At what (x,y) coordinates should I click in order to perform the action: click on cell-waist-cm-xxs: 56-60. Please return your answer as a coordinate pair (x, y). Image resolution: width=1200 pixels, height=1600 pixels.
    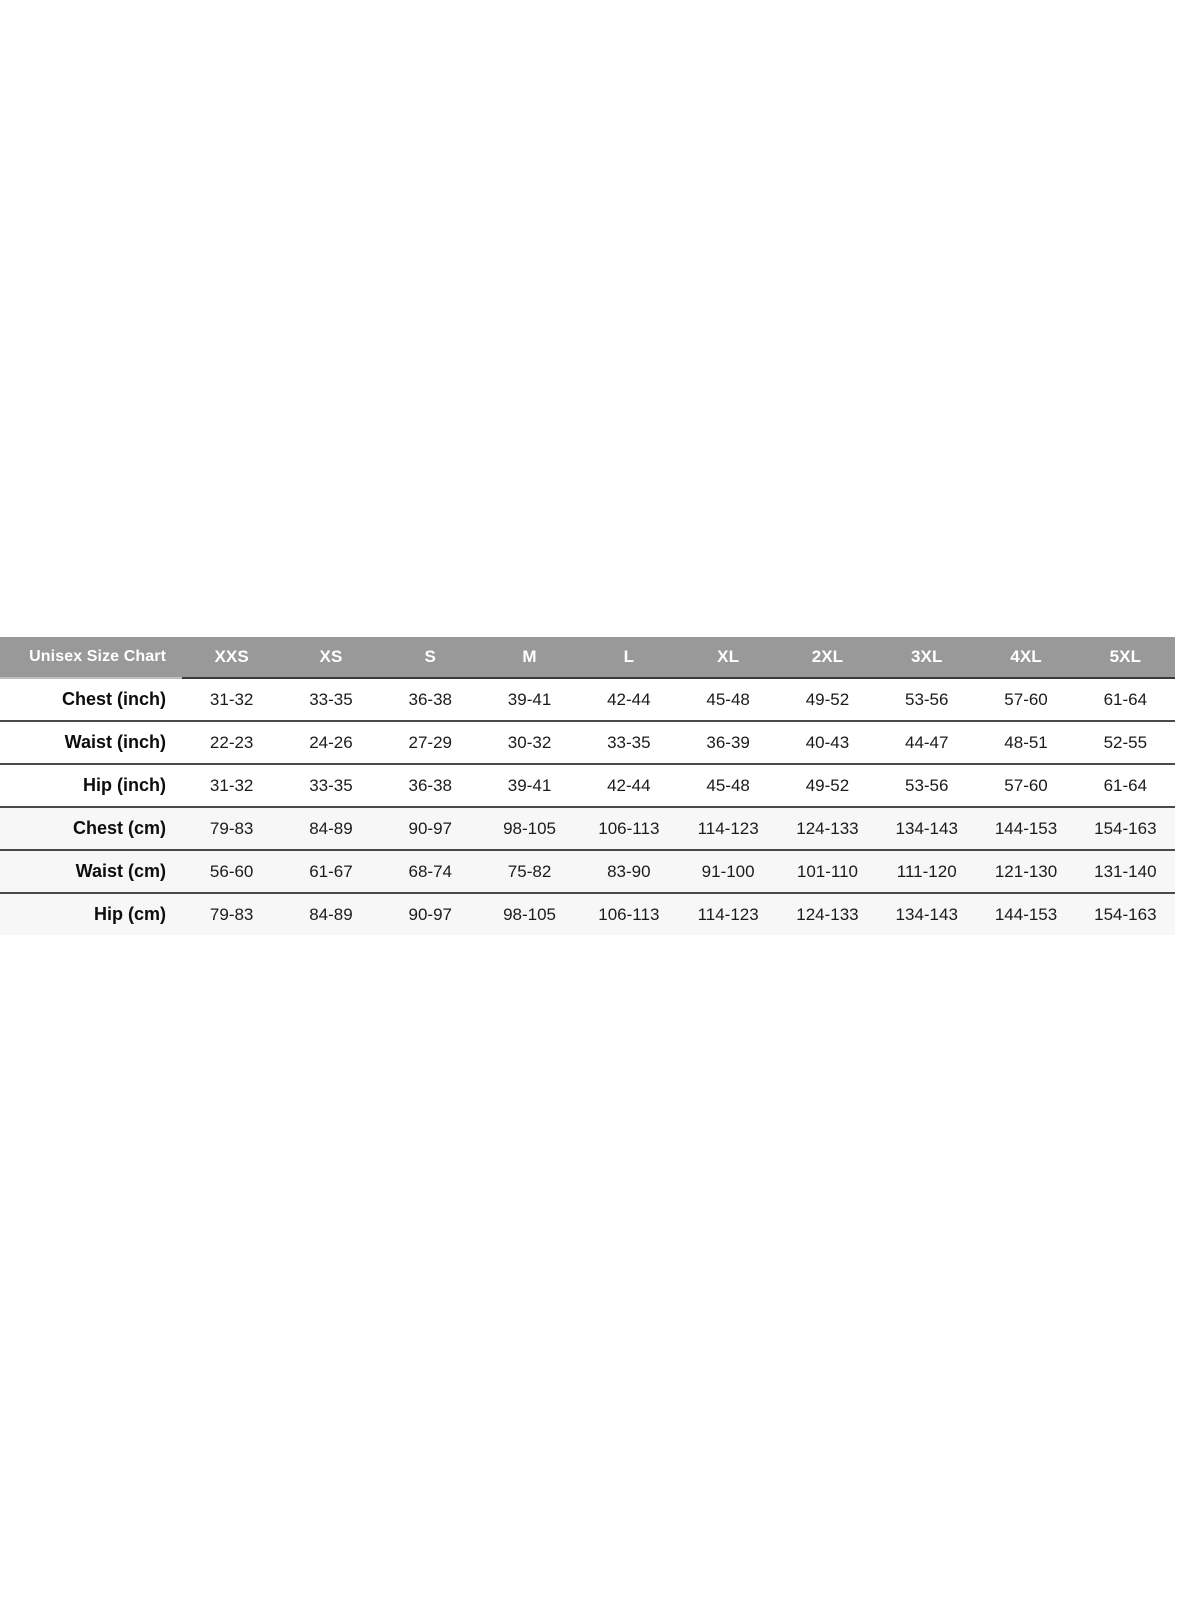
    Looking at the image, I should click on (232, 871).